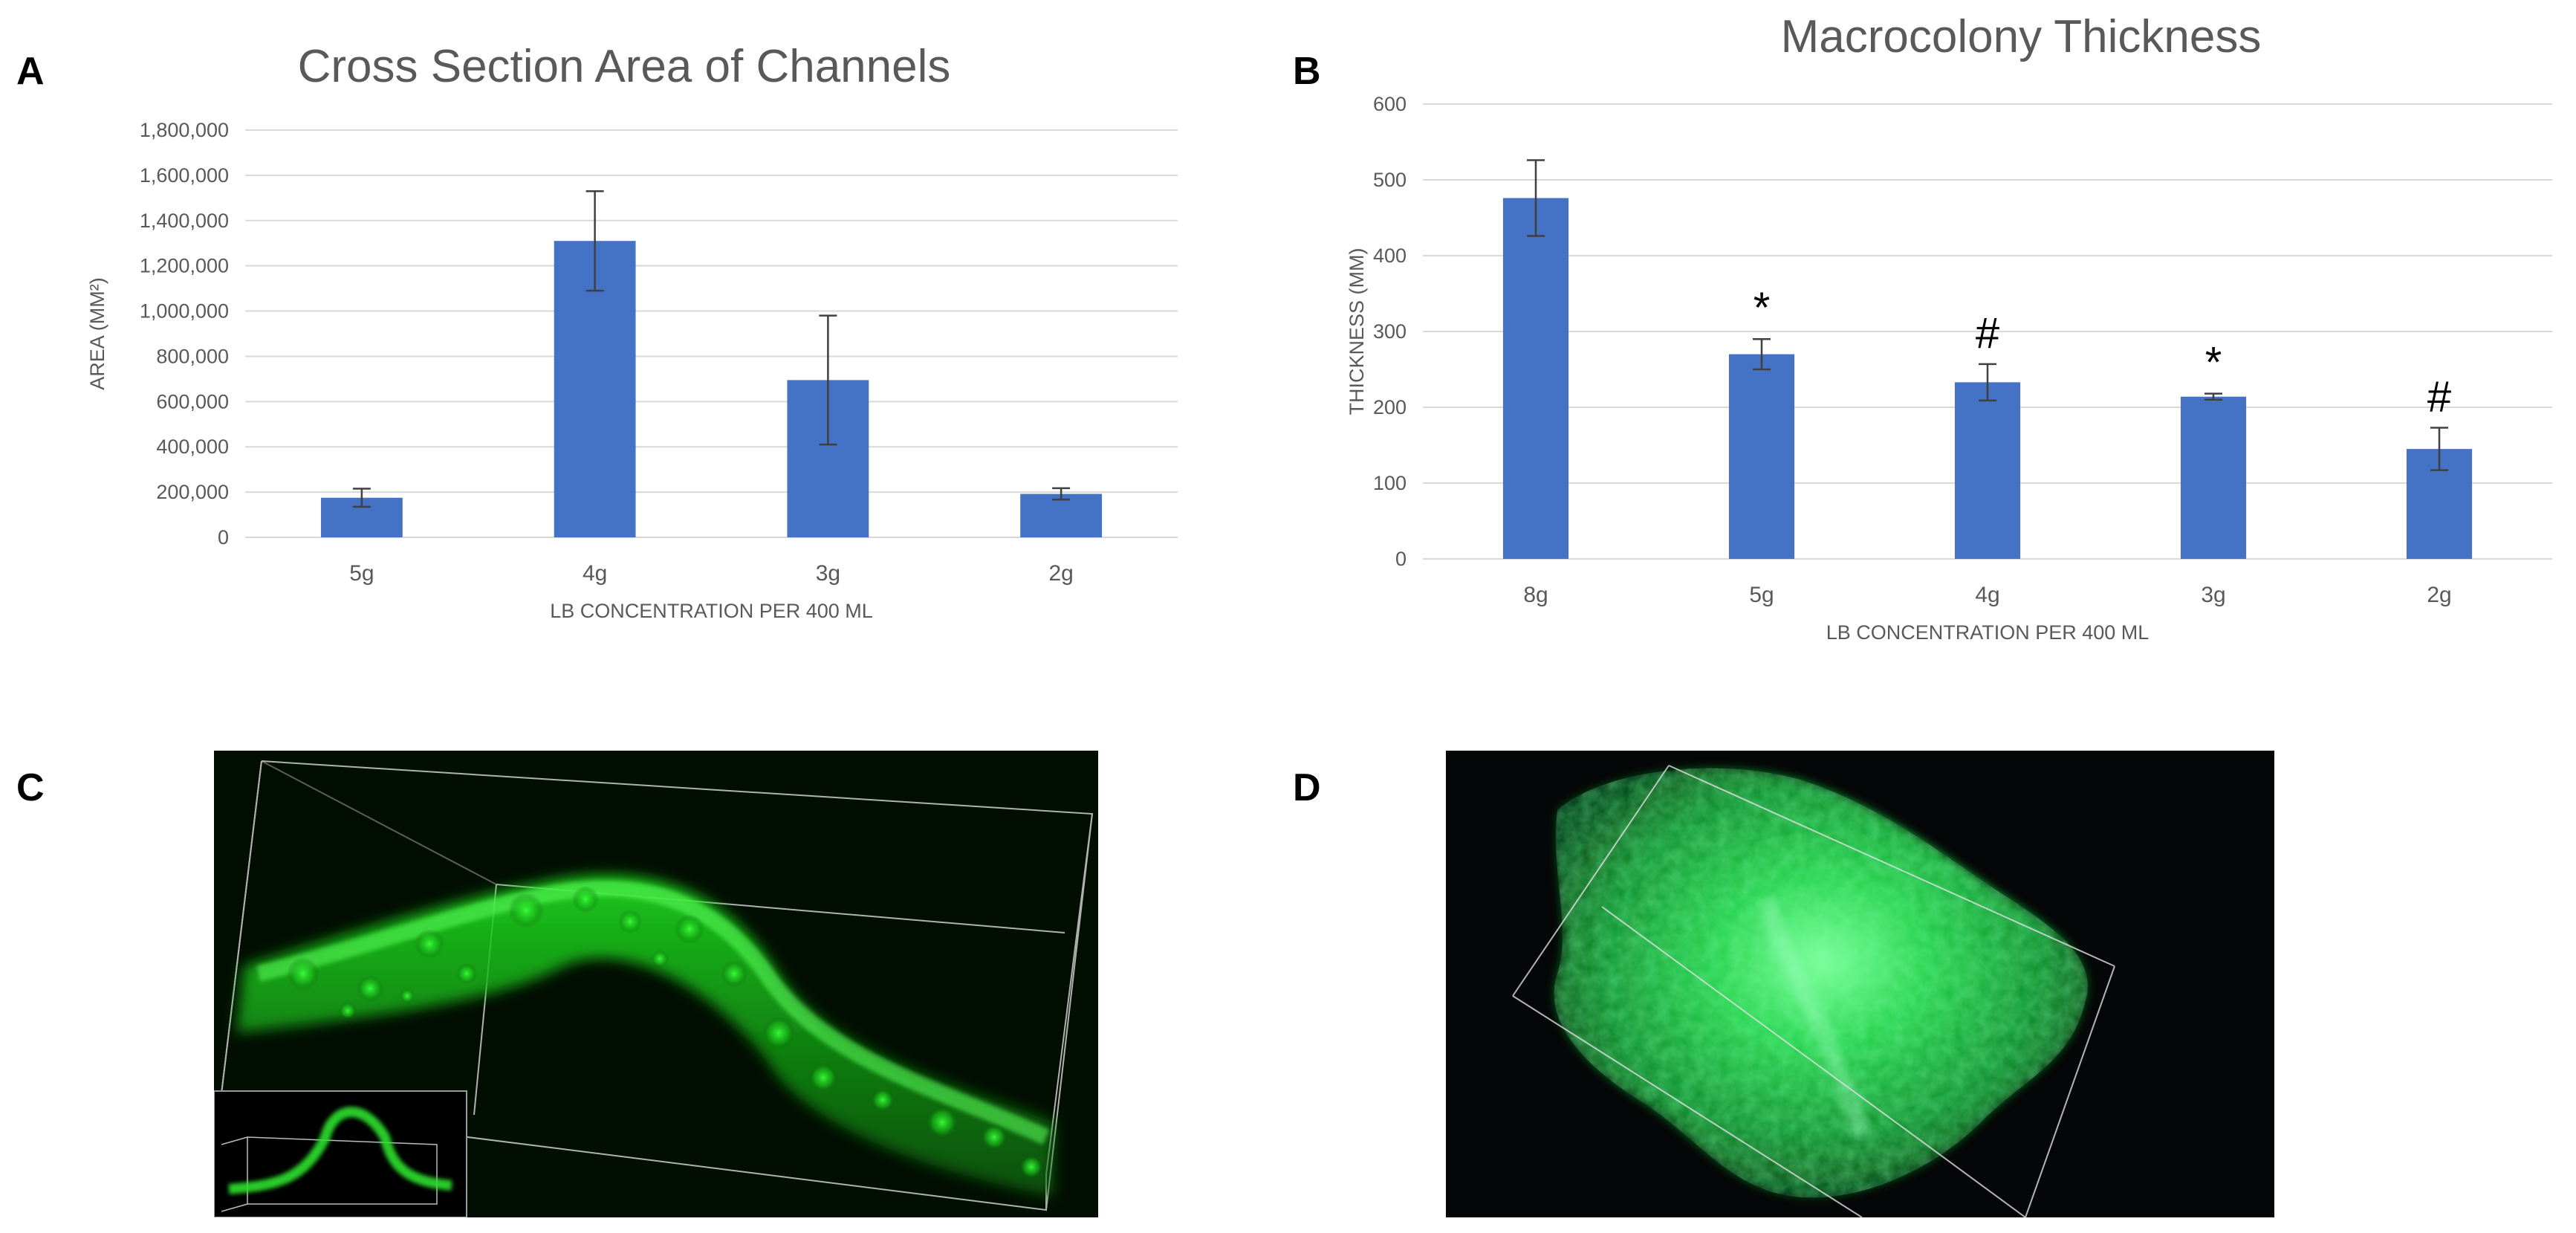  What do you see at coordinates (1307, 788) in the screenshot?
I see `panel-label-d: D` at bounding box center [1307, 788].